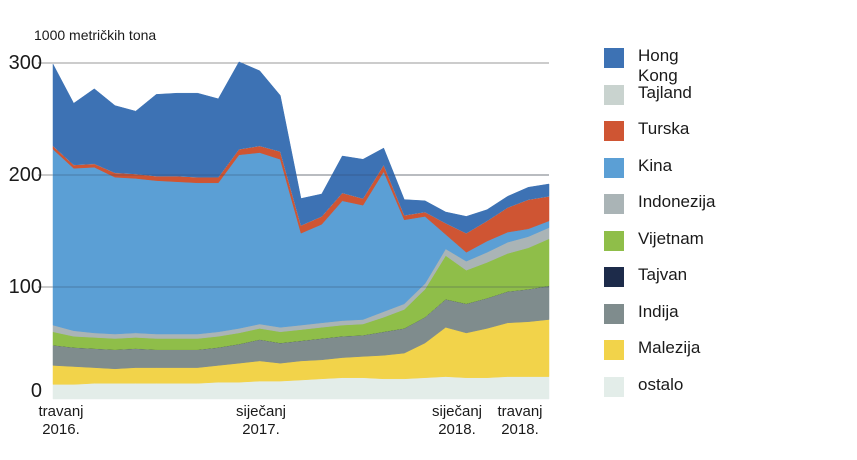  I want to click on legend-label: Tajvan, so click(663, 274).